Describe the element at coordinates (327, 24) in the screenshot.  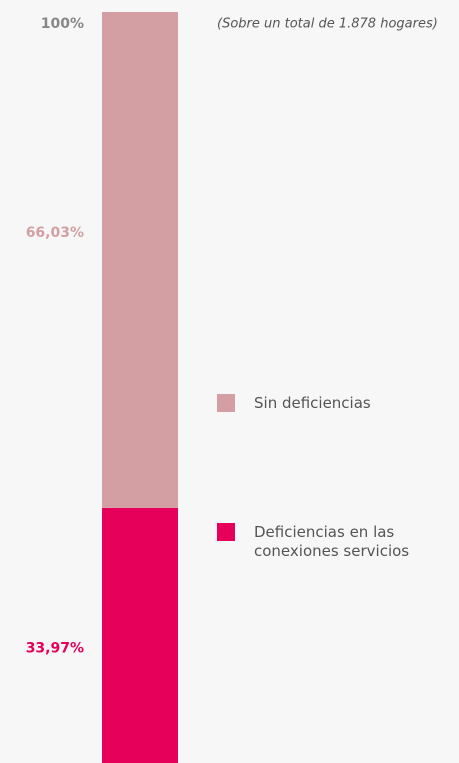
I see `chart-subtitle: (Sobre un total de 1.878 hogares)` at that location.